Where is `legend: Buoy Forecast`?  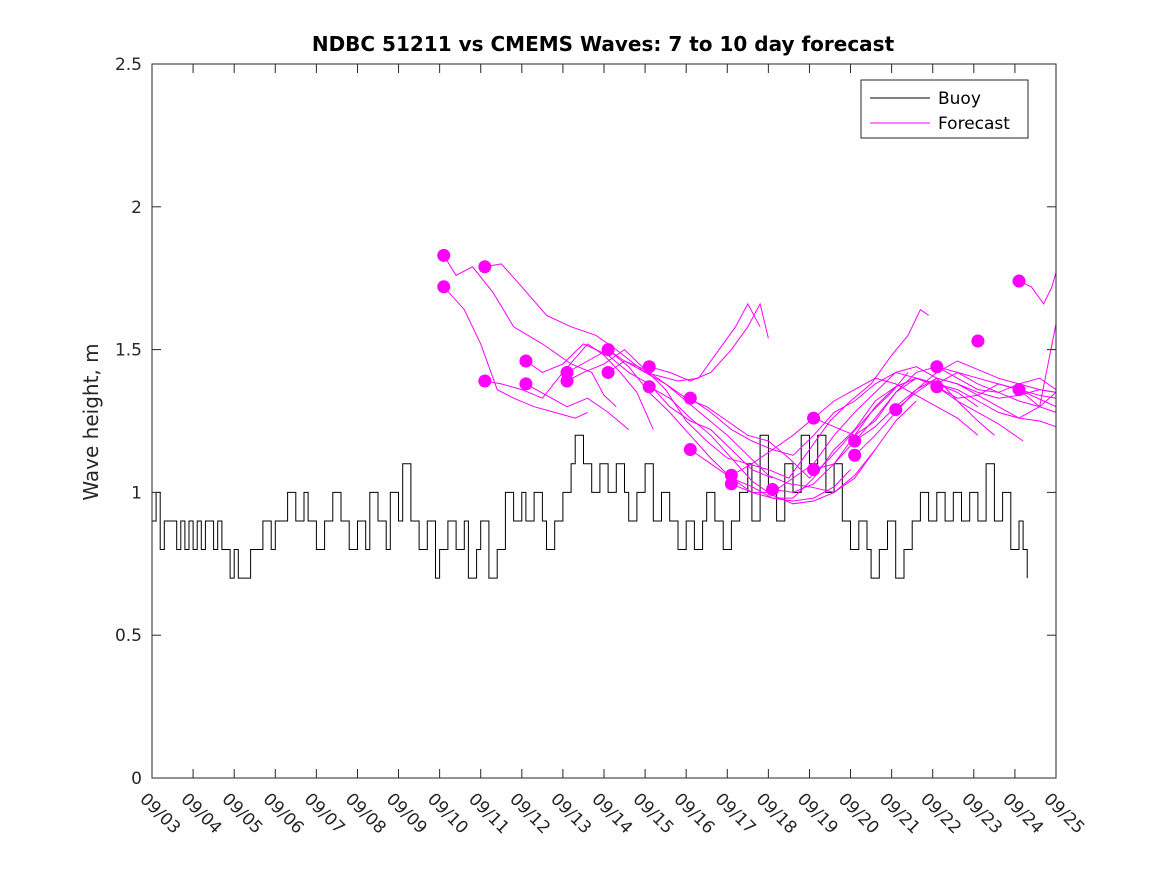 legend: Buoy Forecast is located at coordinates (944, 109).